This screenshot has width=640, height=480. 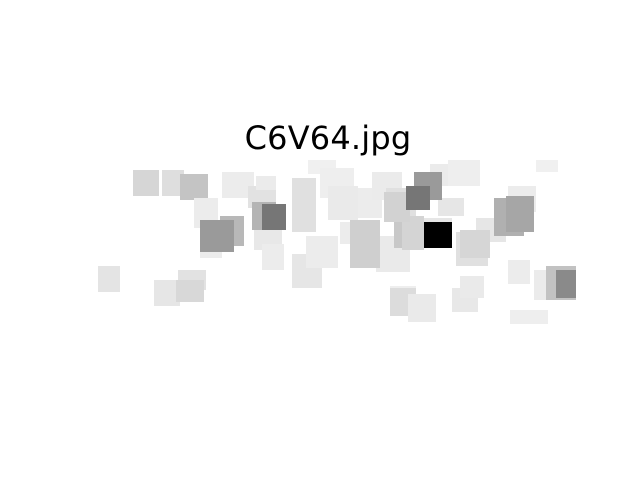 What do you see at coordinates (328, 138) in the screenshot?
I see `image-title: C6V64.jpg` at bounding box center [328, 138].